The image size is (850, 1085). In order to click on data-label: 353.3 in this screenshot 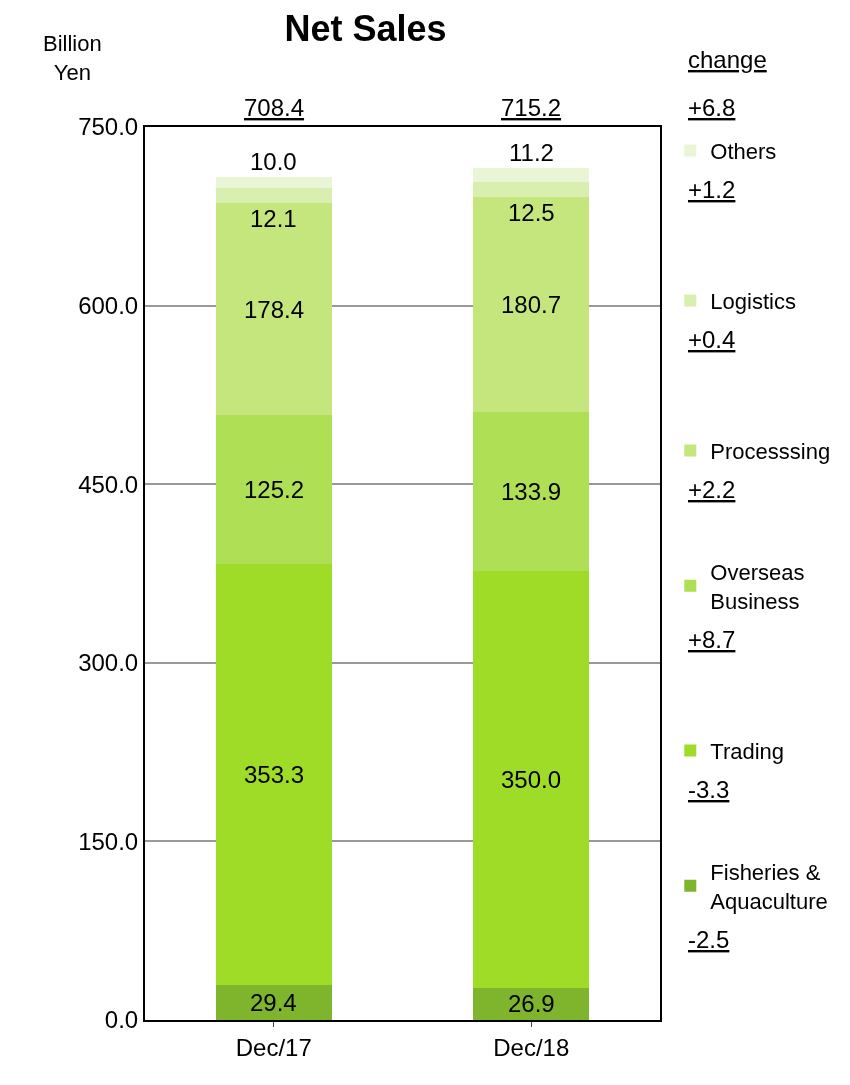, I will do `click(274, 774)`.